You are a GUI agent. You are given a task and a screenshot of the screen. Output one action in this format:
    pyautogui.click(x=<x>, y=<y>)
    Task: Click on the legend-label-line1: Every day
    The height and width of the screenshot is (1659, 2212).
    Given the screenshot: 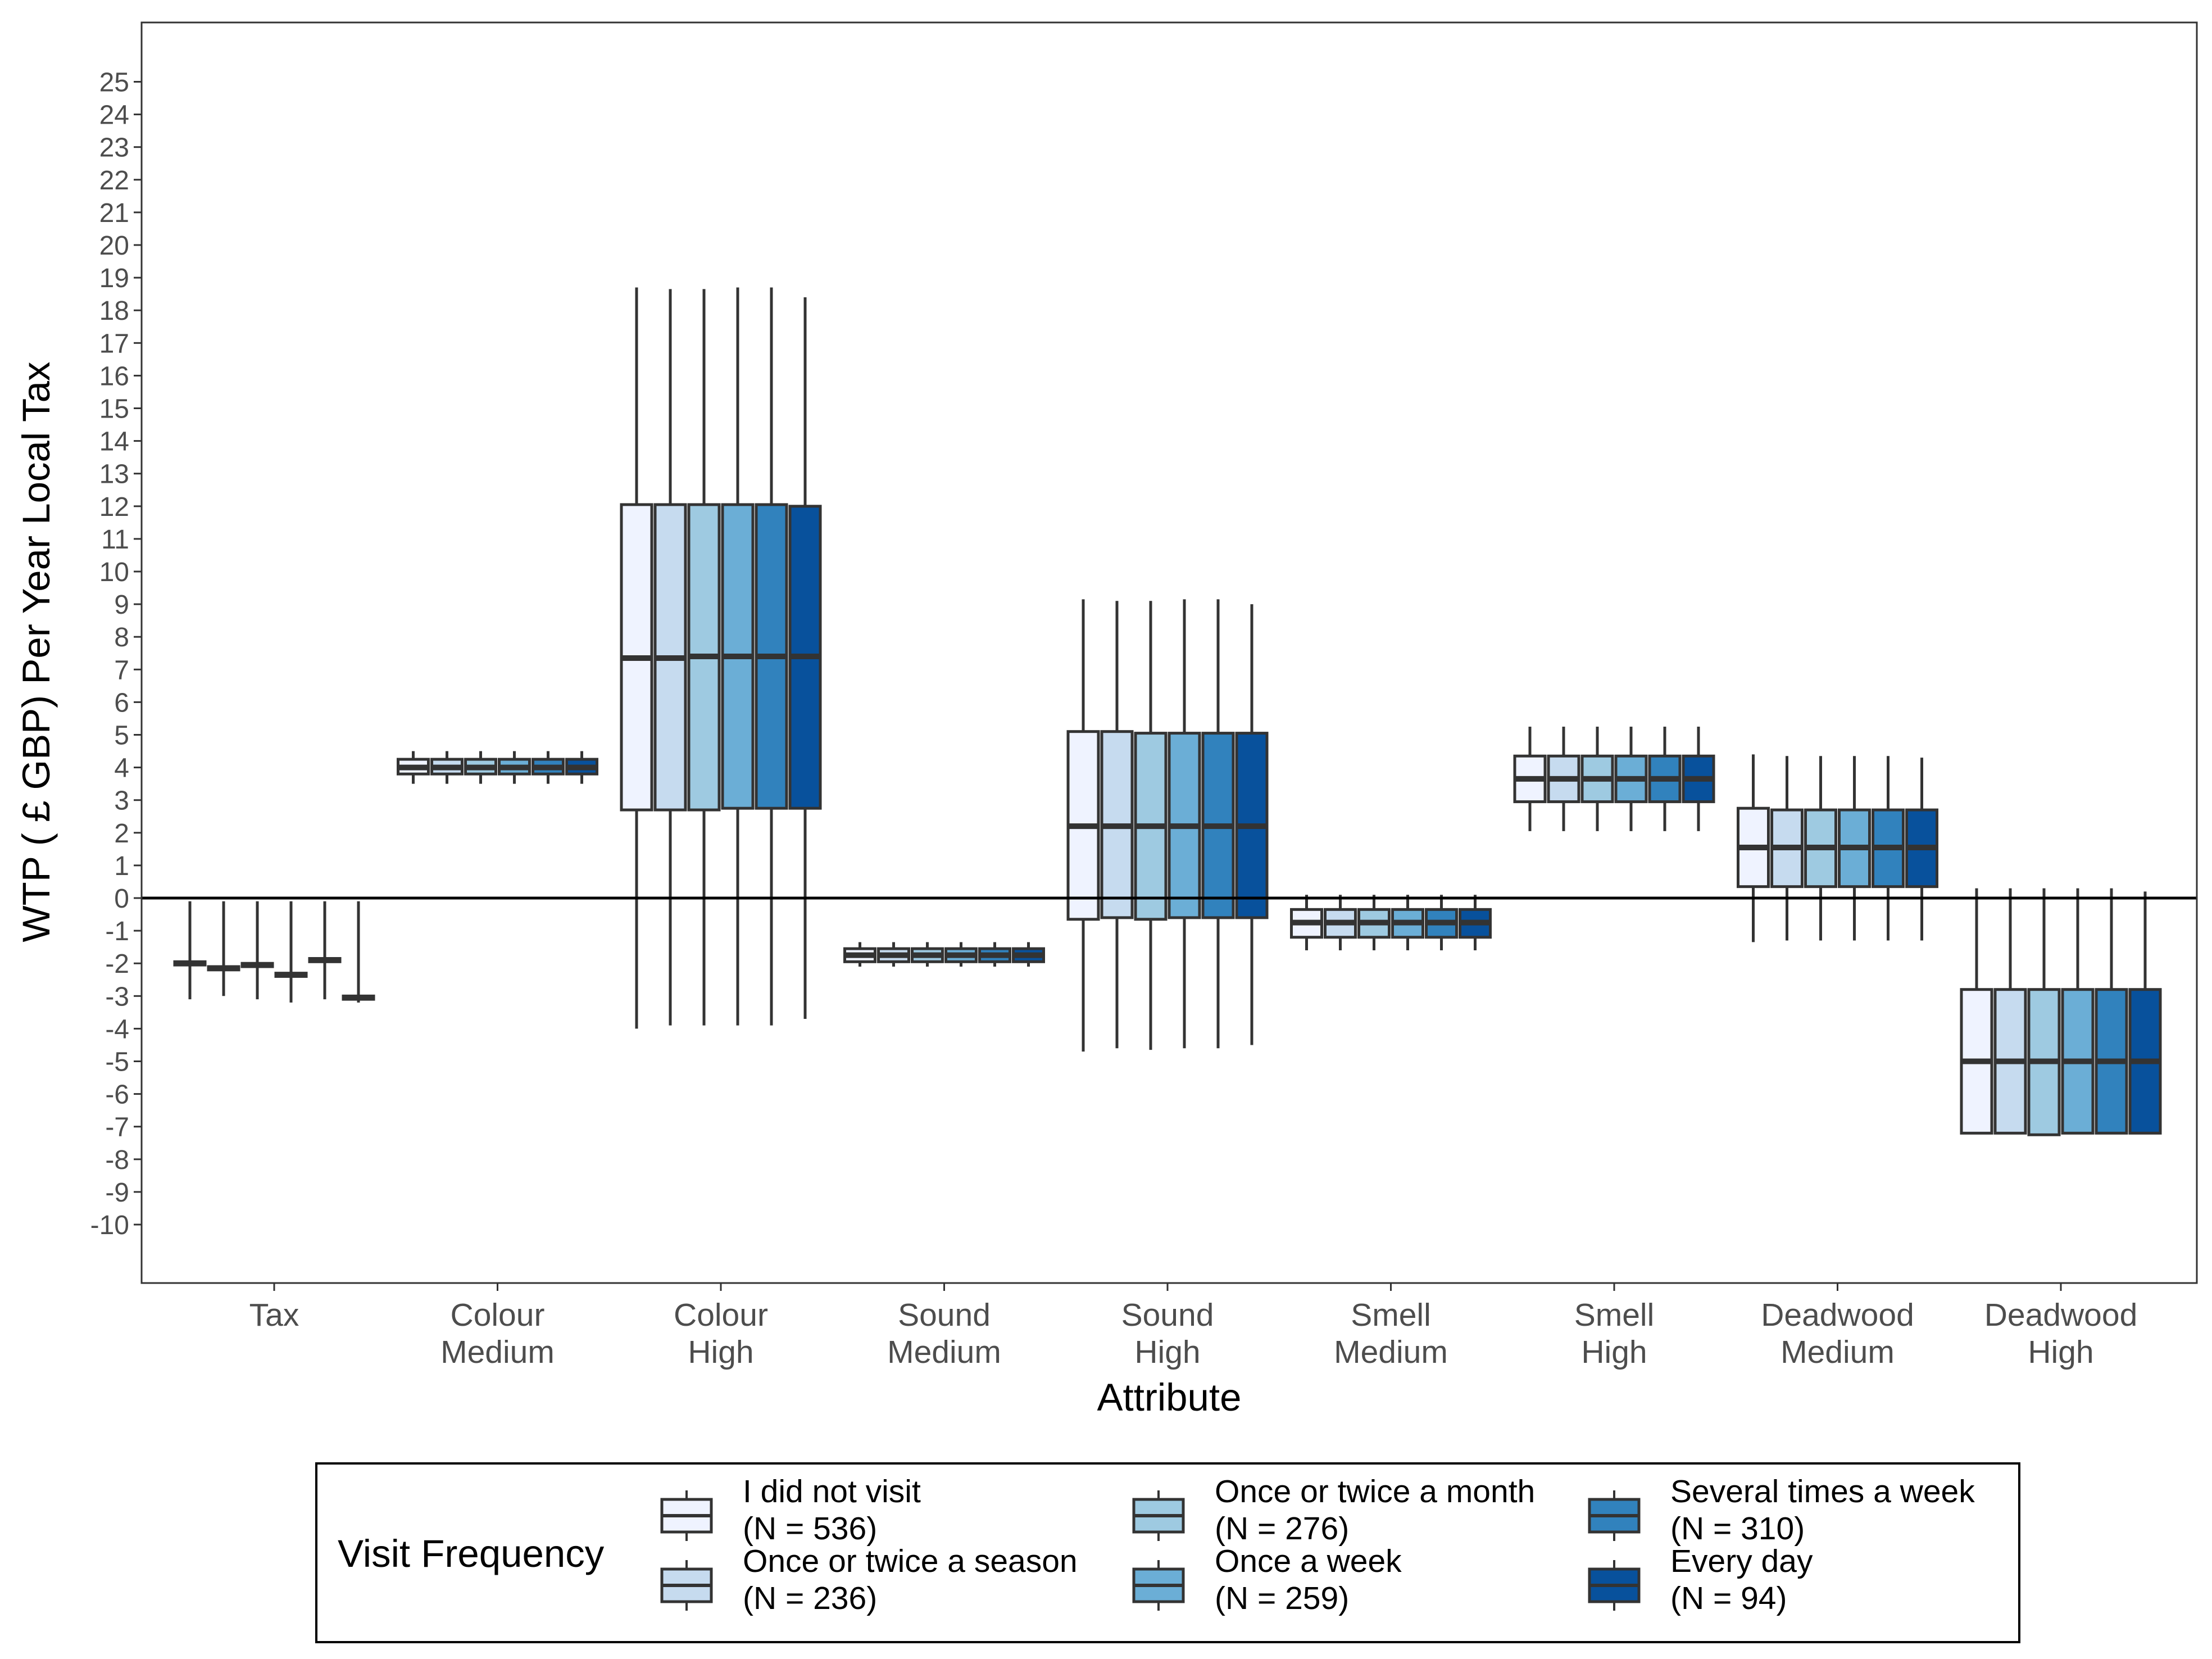 What is the action you would take?
    pyautogui.click(x=1741, y=1561)
    